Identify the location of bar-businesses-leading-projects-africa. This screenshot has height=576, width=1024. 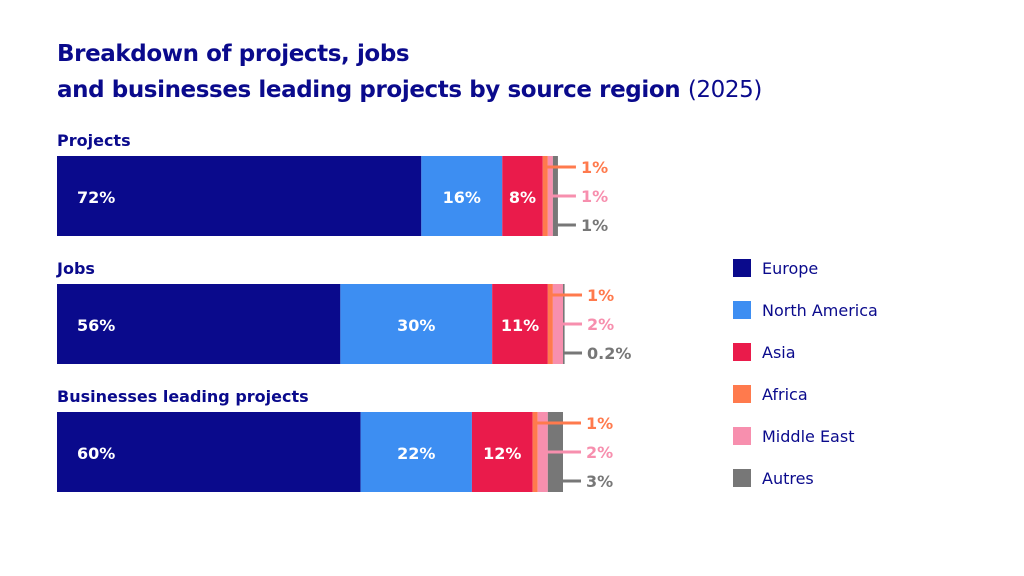
(535, 452).